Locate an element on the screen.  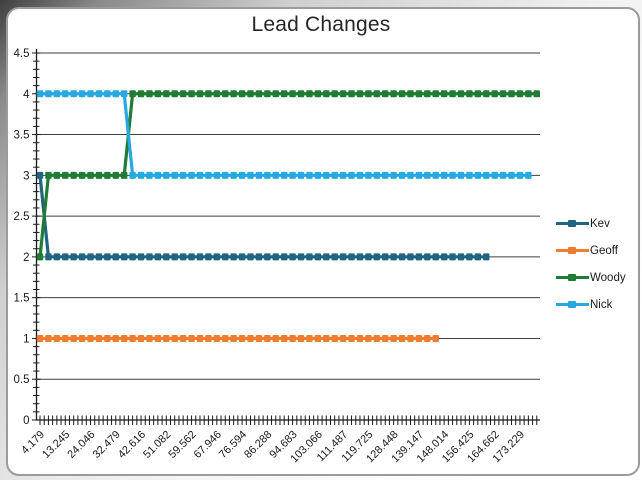
y-tick-label: 2.5 is located at coordinates (22, 217).